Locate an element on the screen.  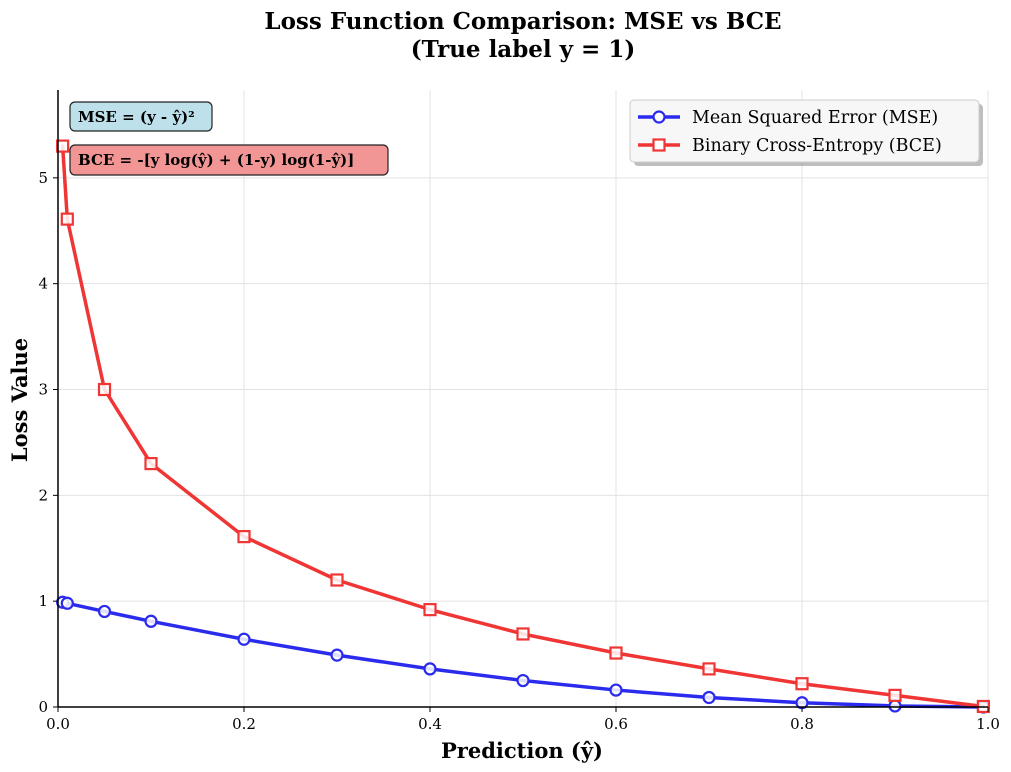
legend-item-mse: Mean Squared Error (MSE) is located at coordinates (788, 118).